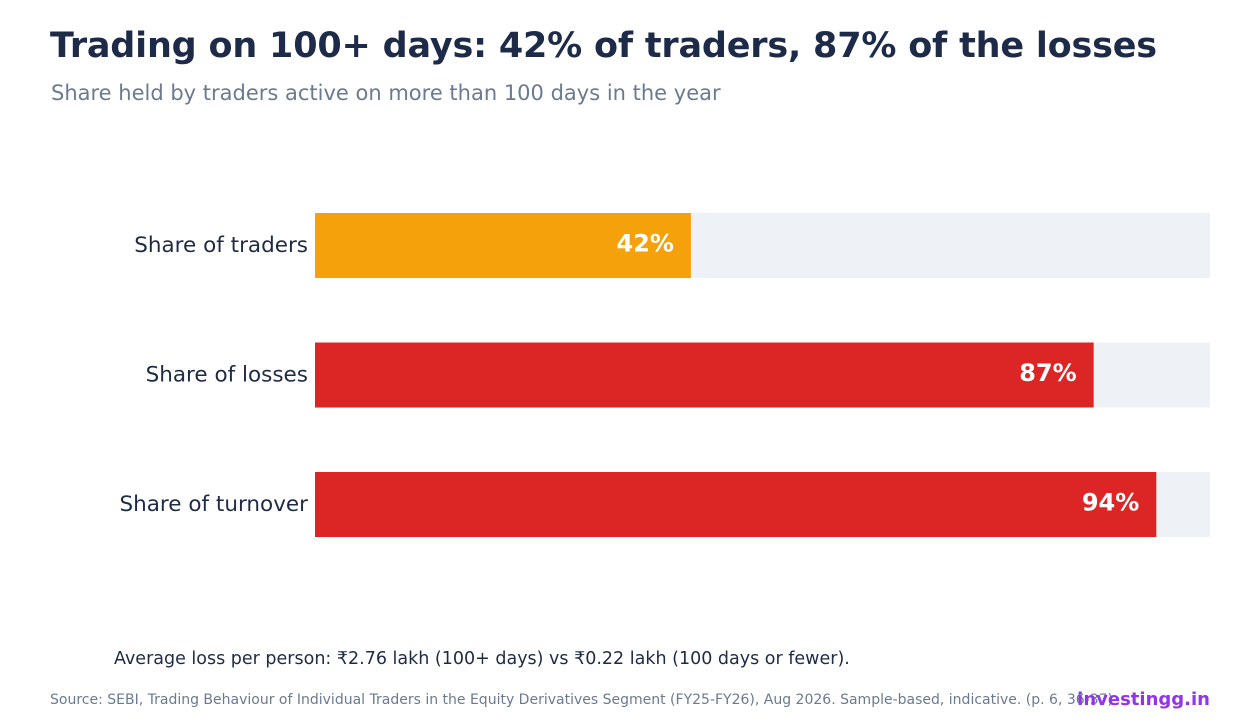  I want to click on bar-share-of-turnover, so click(736, 504).